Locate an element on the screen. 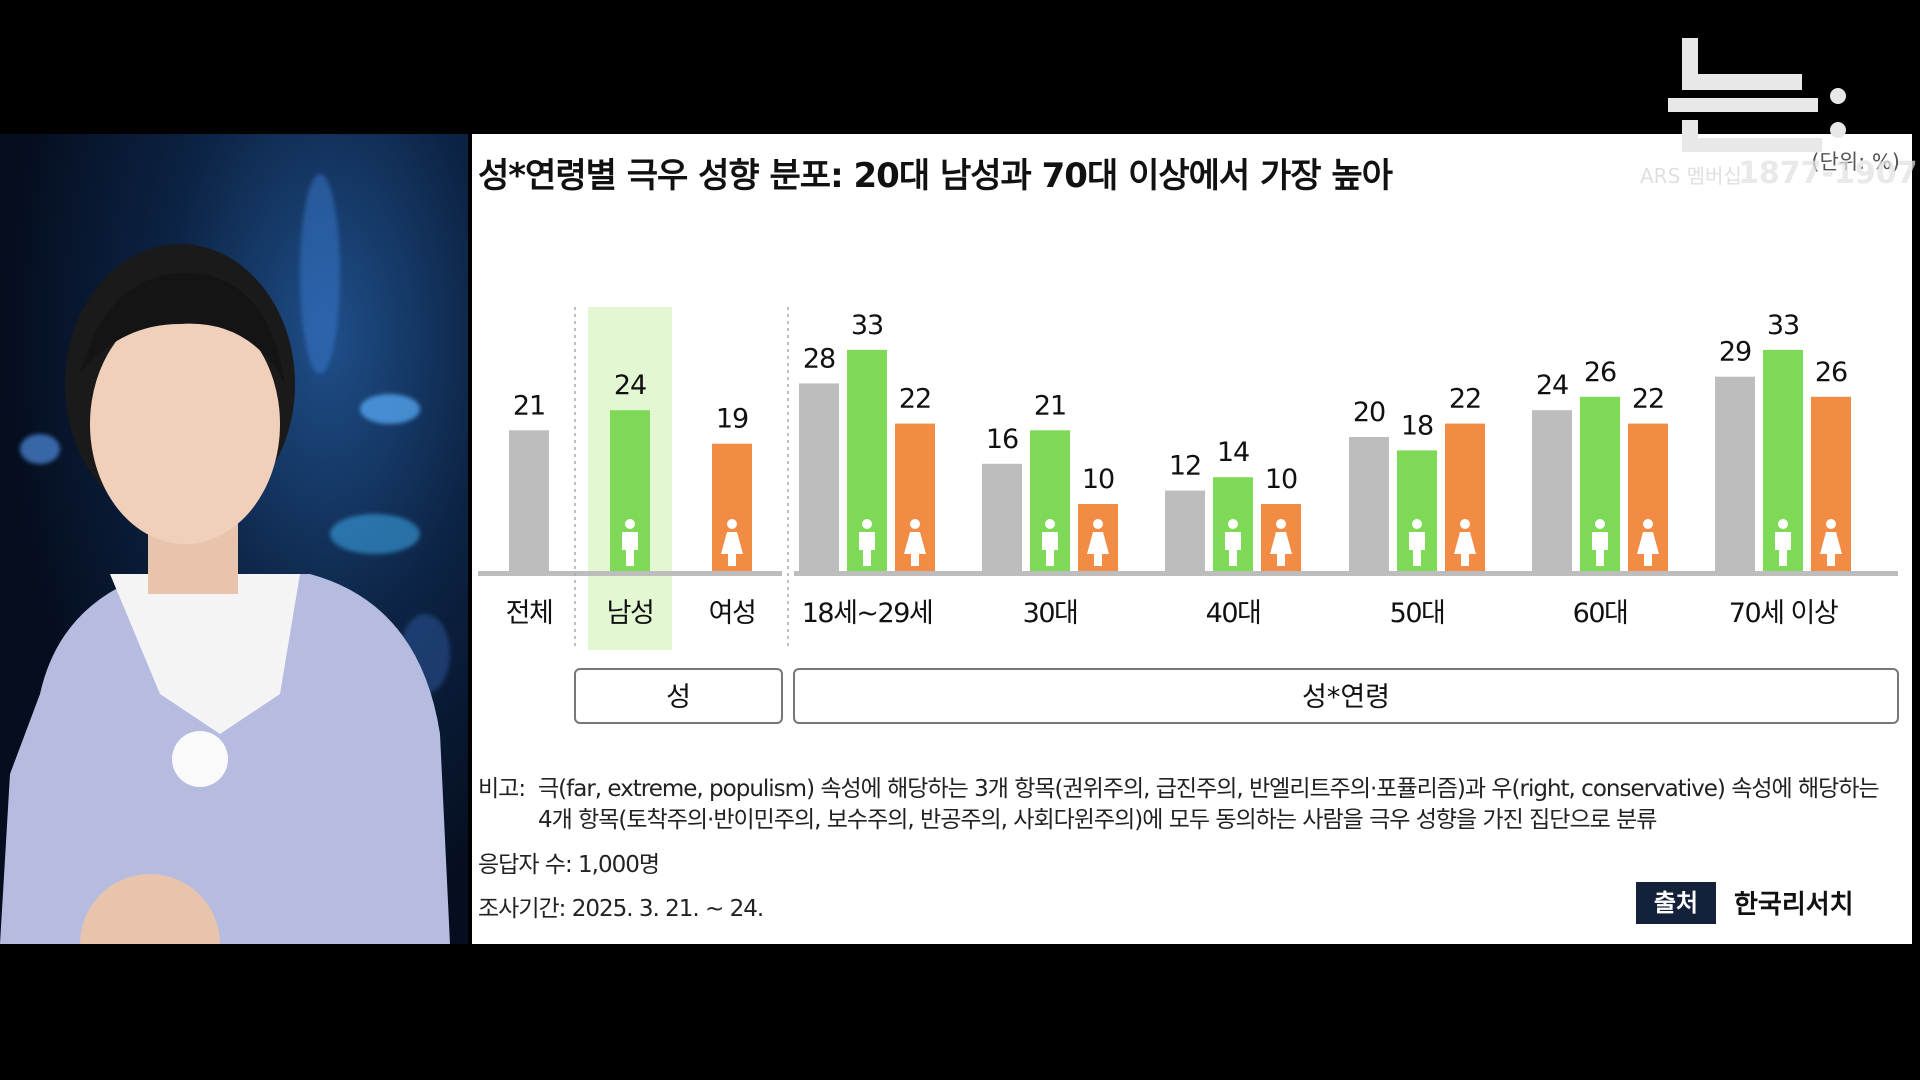 This screenshot has width=1920, height=1080. category-label: 남성 is located at coordinates (630, 613).